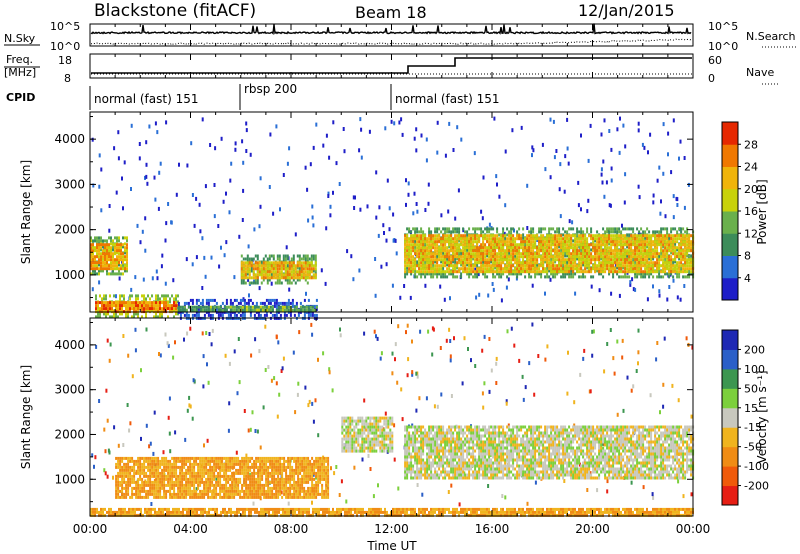  What do you see at coordinates (751, 233) in the screenshot?
I see `power-colorbar-tick: 12` at bounding box center [751, 233].